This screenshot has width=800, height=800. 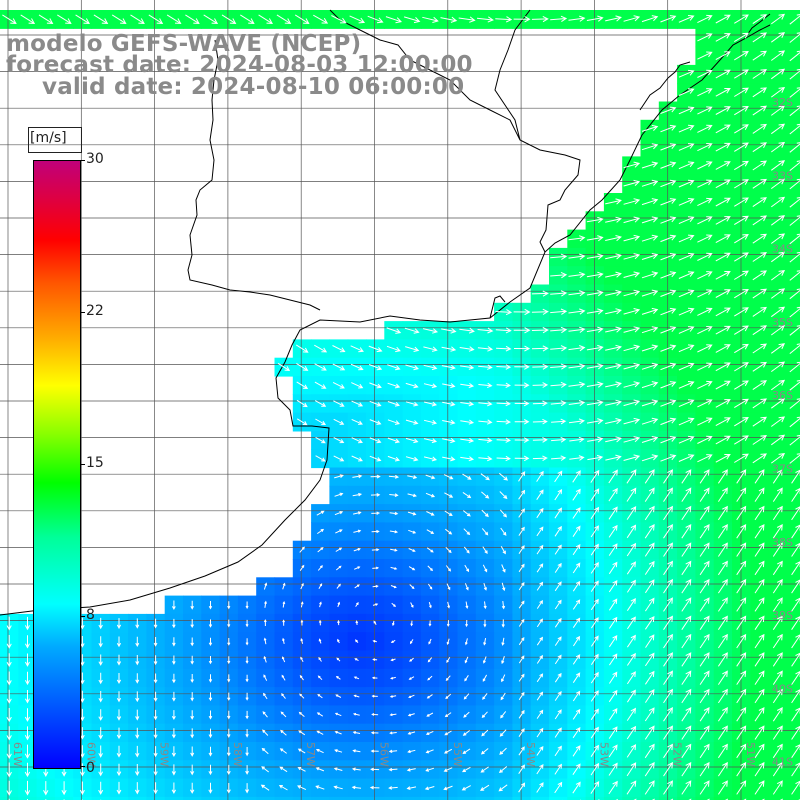 I want to click on colorbar-tick-mark, so click(x=82, y=312).